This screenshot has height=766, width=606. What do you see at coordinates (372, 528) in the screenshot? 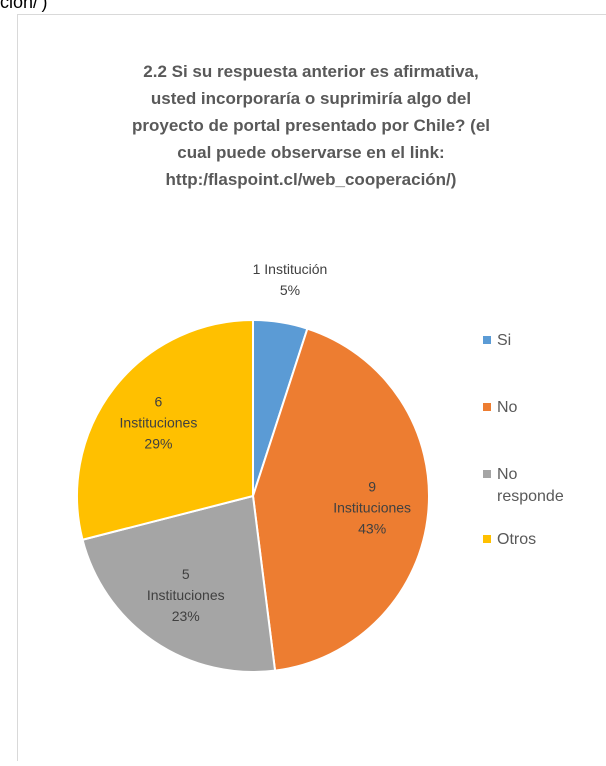
I see `data-label: 43%` at bounding box center [372, 528].